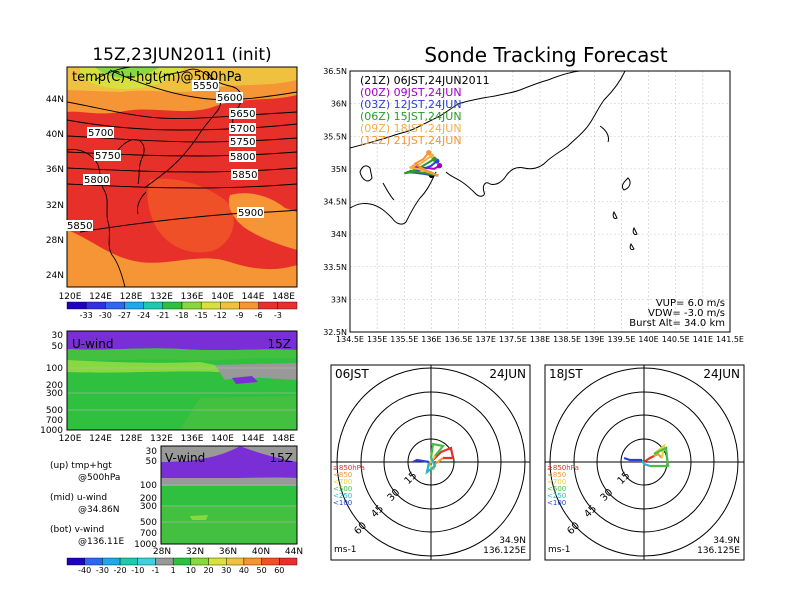  What do you see at coordinates (99, 510) in the screenshot?
I see `legend-note: @34.86N` at bounding box center [99, 510].